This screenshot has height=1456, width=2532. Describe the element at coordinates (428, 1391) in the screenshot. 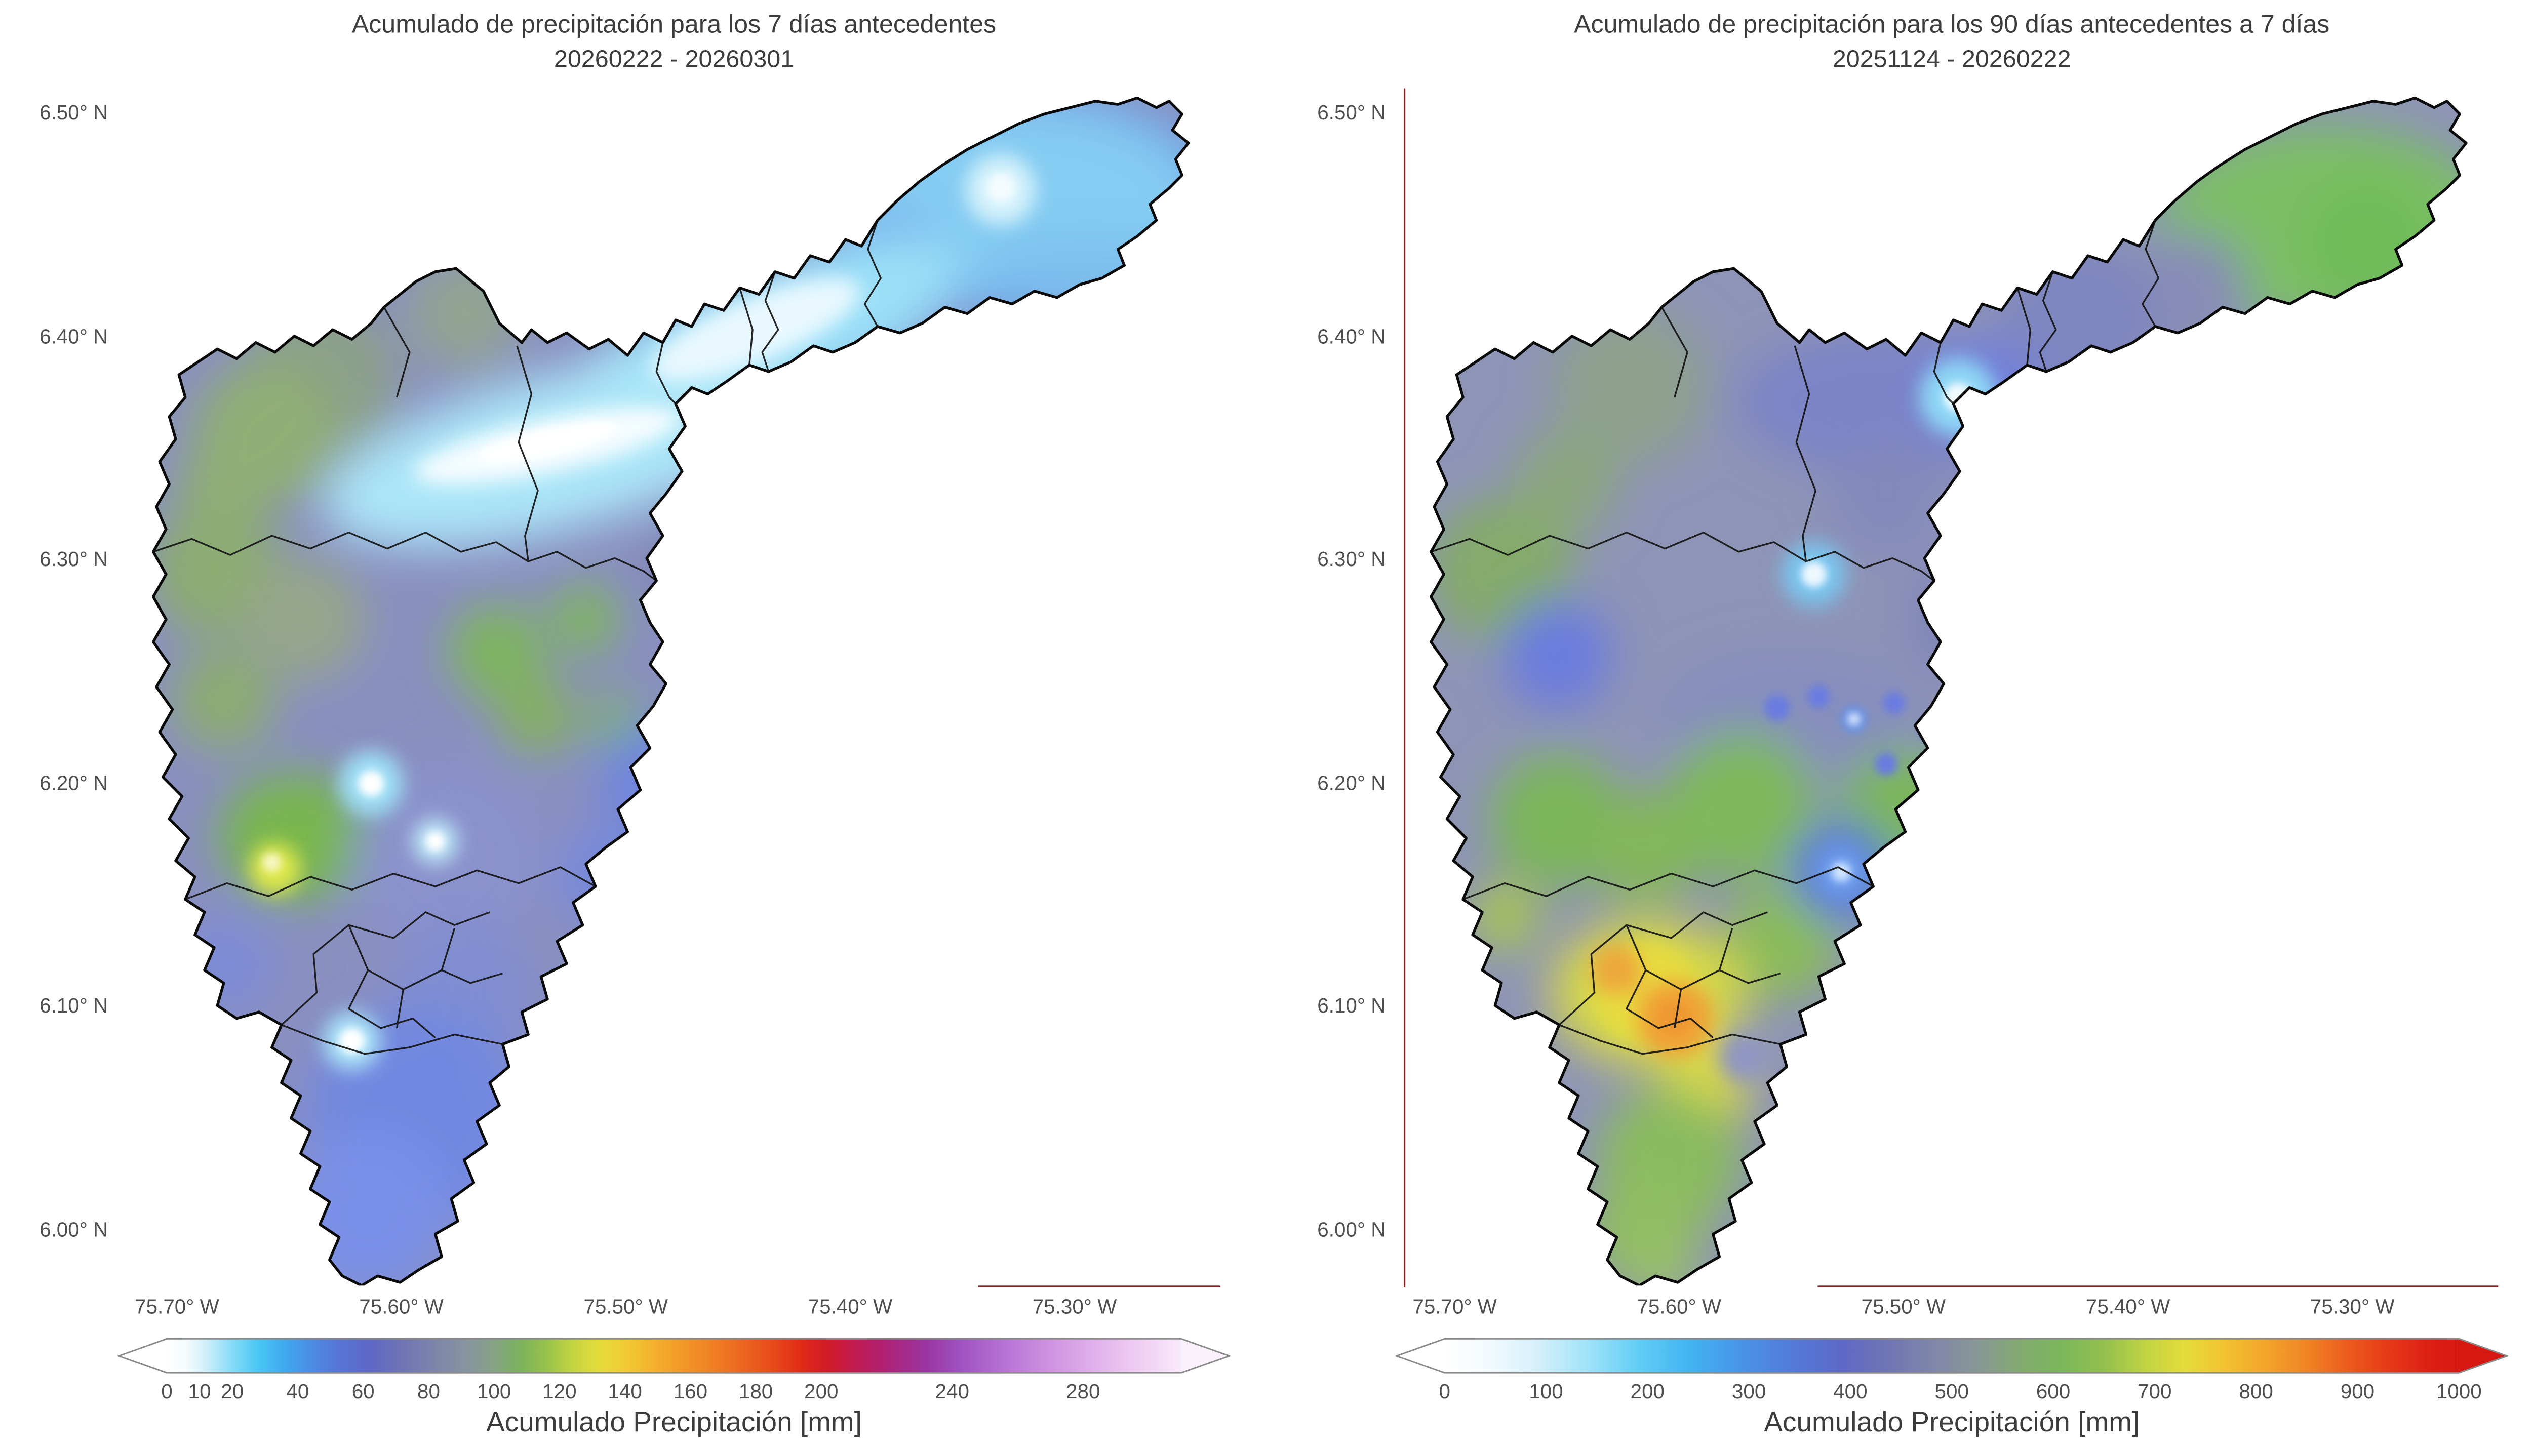

I see `colorbar-tick-label: 80` at that location.